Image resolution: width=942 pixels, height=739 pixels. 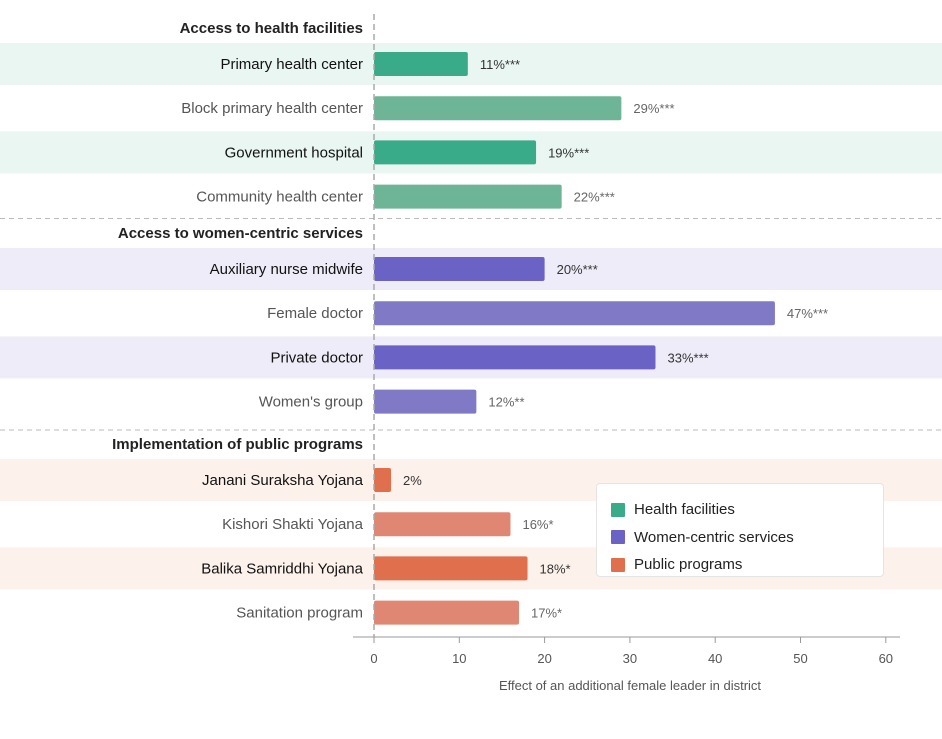 I want to click on category-label: Government hospital, so click(x=294, y=152).